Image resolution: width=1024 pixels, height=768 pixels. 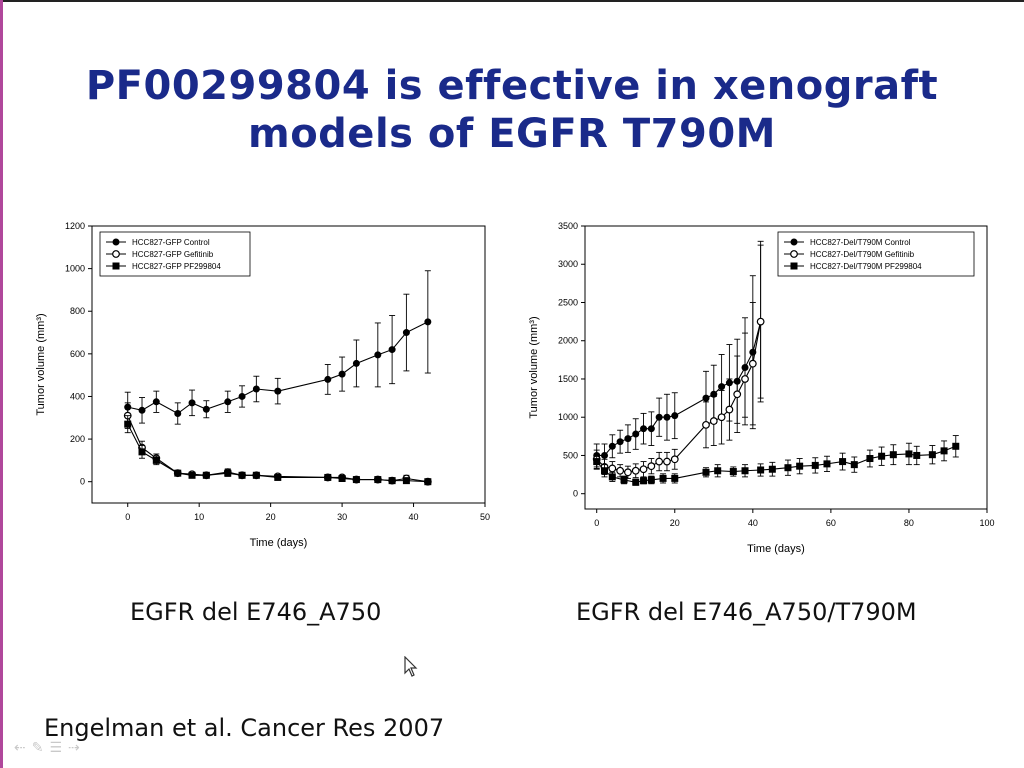 I want to click on x-axis-label: Time (days), so click(x=776, y=549).